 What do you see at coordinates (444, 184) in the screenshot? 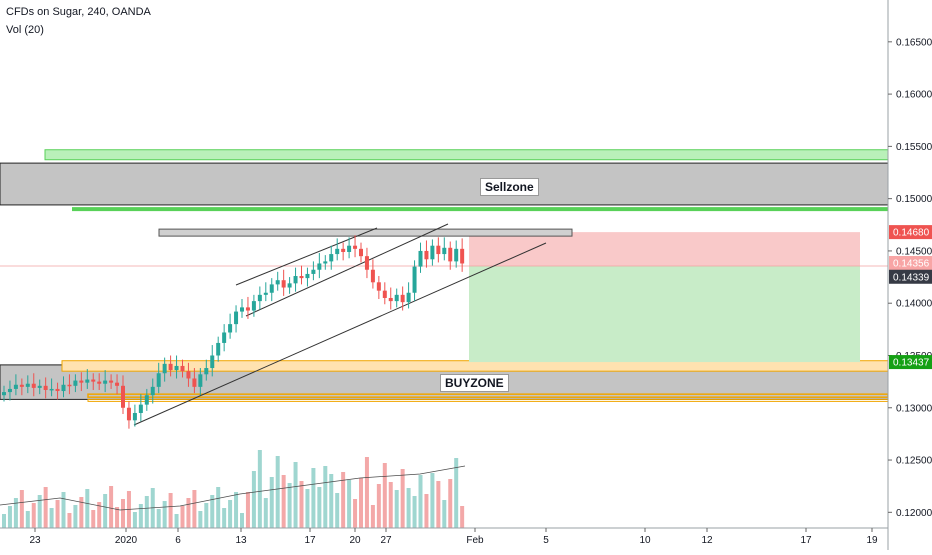
I see `sellzone-rect` at bounding box center [444, 184].